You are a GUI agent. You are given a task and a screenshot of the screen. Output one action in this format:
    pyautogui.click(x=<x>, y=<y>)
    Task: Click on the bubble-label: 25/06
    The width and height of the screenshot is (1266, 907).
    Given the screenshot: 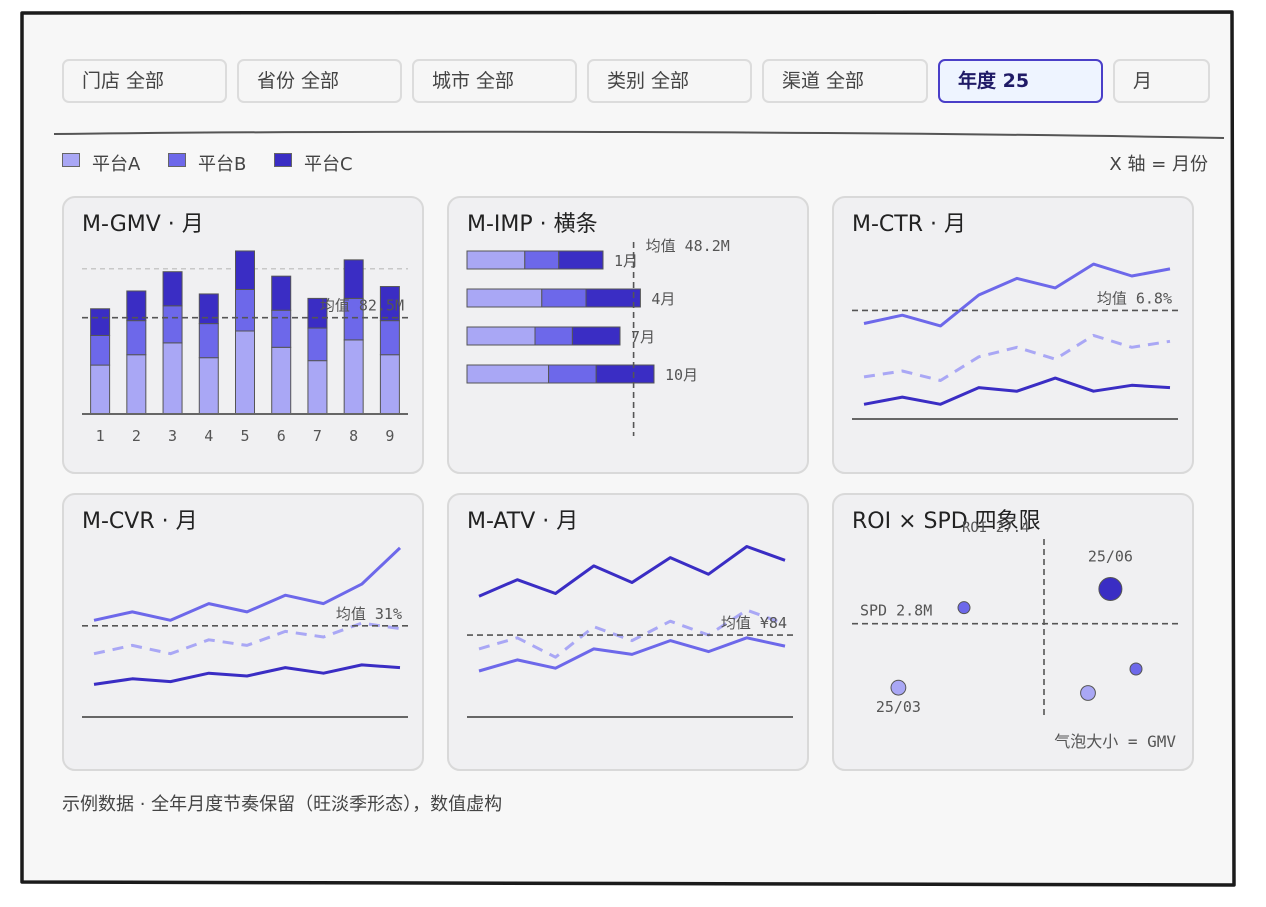 What is the action you would take?
    pyautogui.click(x=1110, y=557)
    